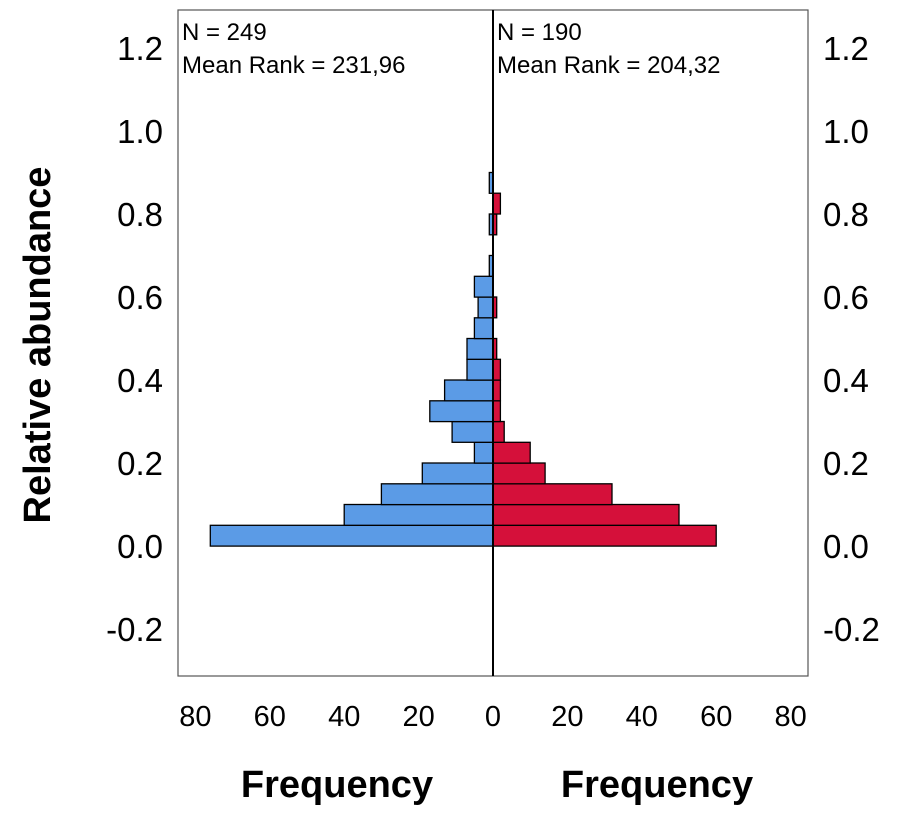 The image size is (897, 815). What do you see at coordinates (140, 131) in the screenshot?
I see `y-tick-left-6: 1.0` at bounding box center [140, 131].